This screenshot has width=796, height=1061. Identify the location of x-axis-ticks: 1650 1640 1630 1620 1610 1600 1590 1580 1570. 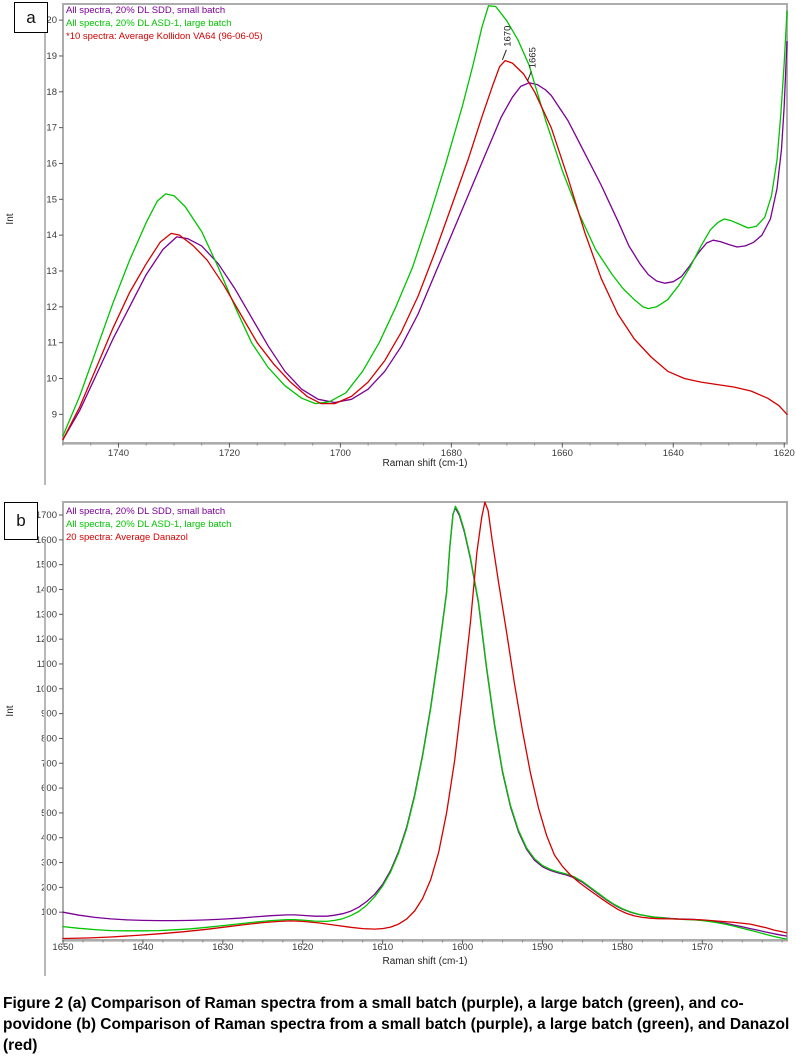
(417, 946).